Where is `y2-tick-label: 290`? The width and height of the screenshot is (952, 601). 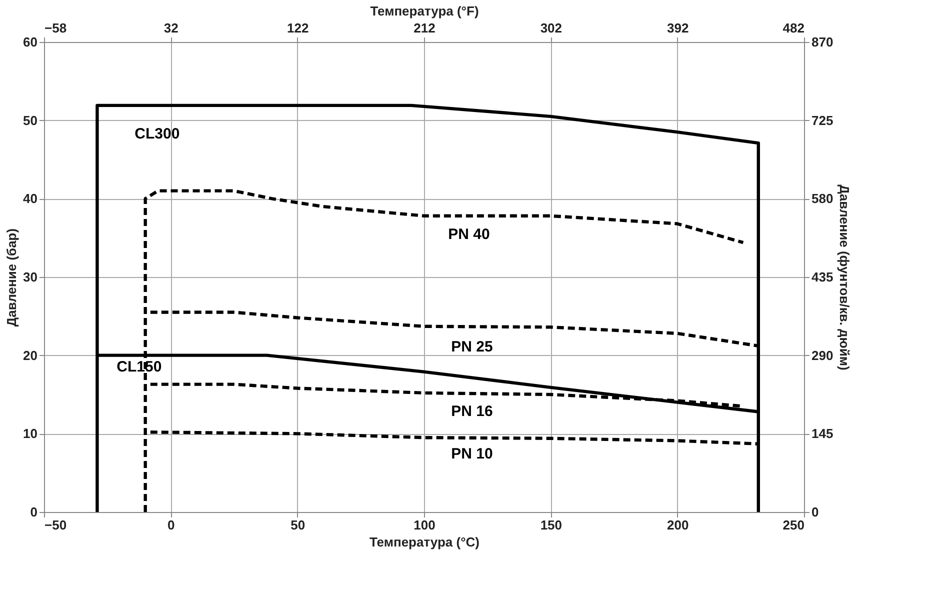 y2-tick-label: 290 is located at coordinates (823, 355).